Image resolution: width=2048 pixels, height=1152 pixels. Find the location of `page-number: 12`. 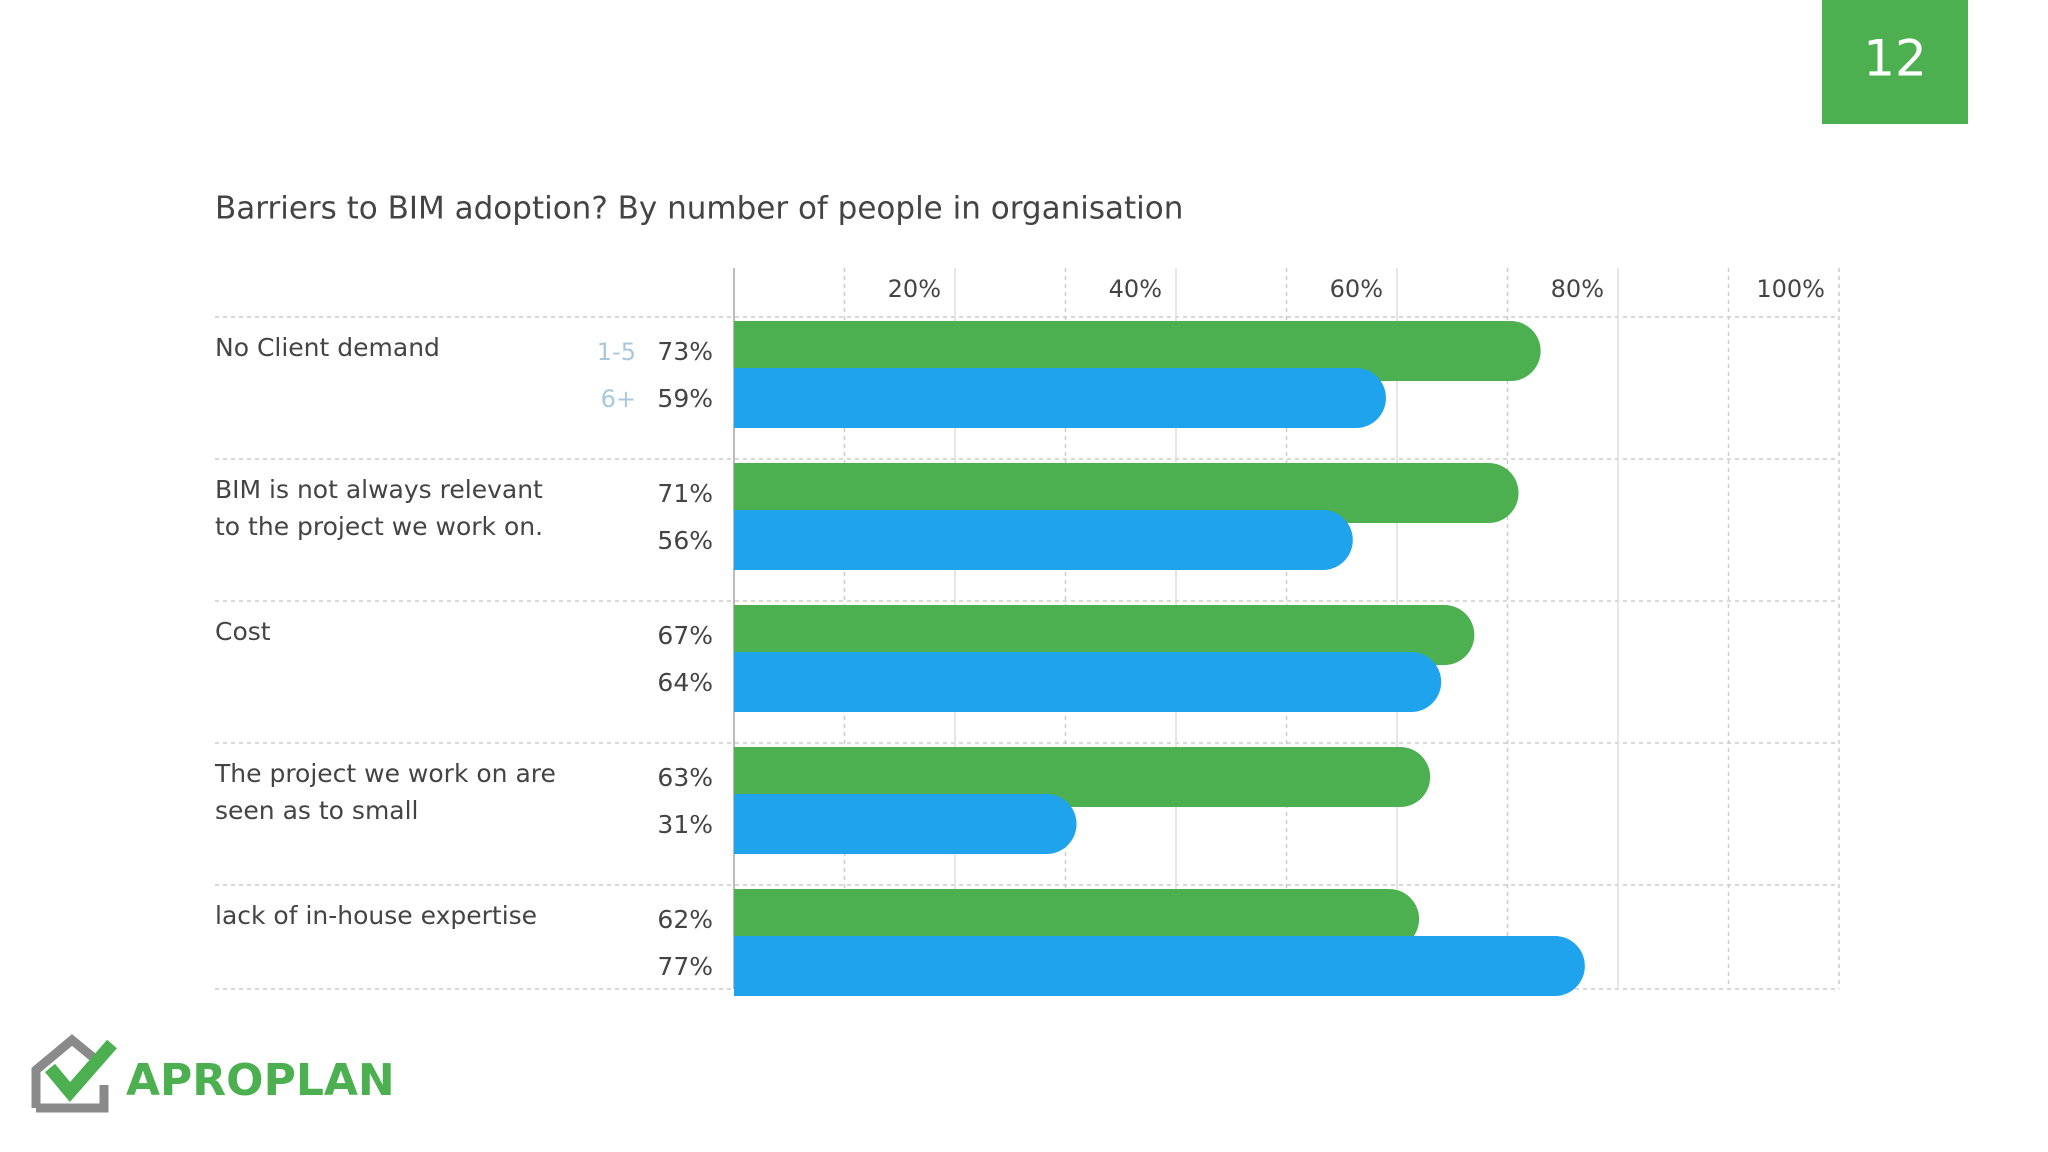

page-number: 12 is located at coordinates (1895, 59).